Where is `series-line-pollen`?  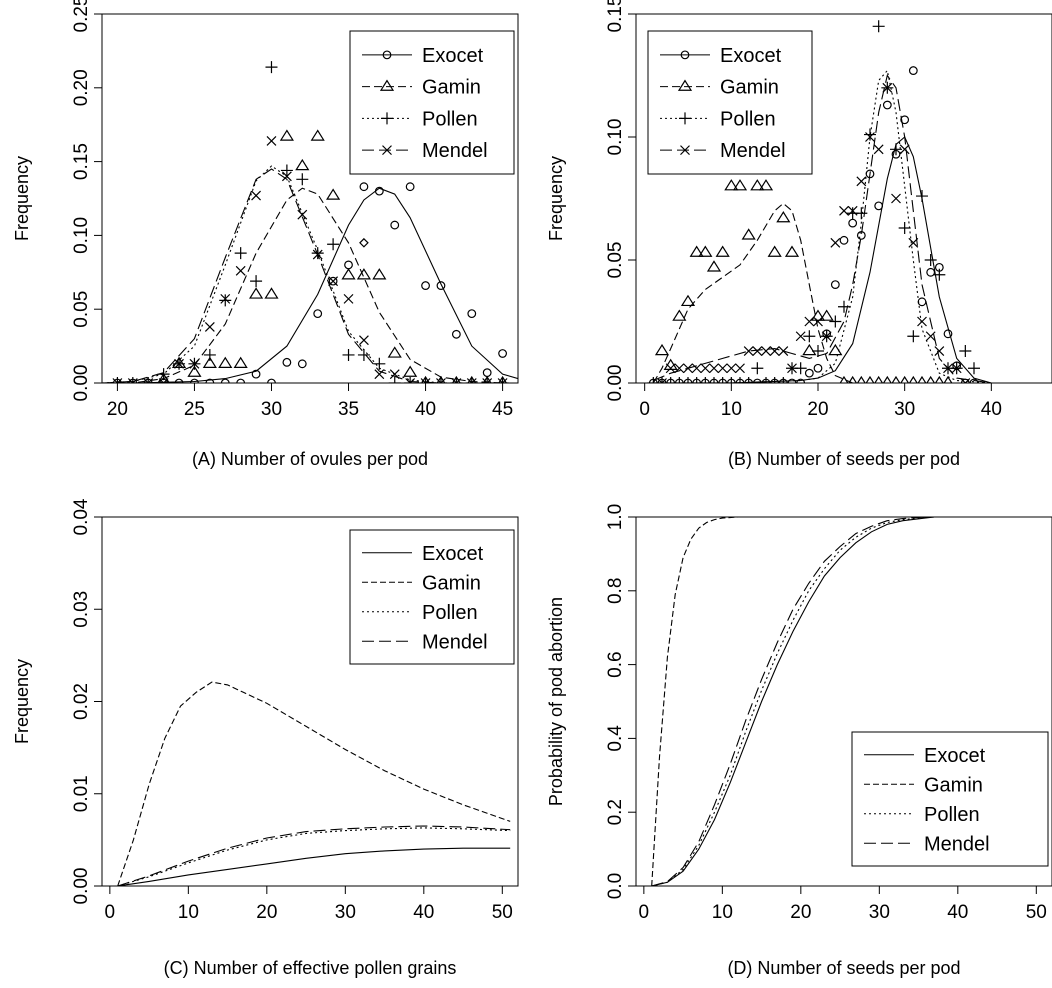
series-line-pollen is located at coordinates (852, 226).